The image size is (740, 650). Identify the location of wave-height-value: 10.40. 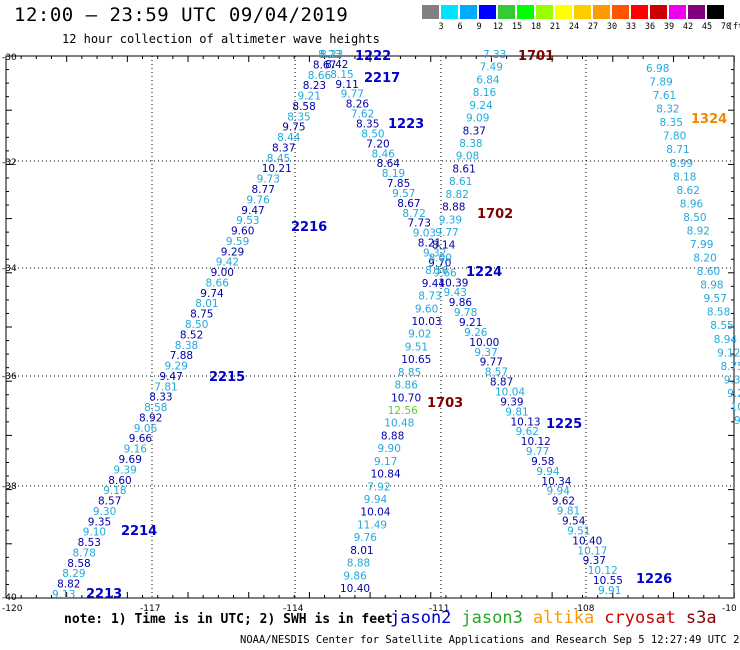
(355, 589).